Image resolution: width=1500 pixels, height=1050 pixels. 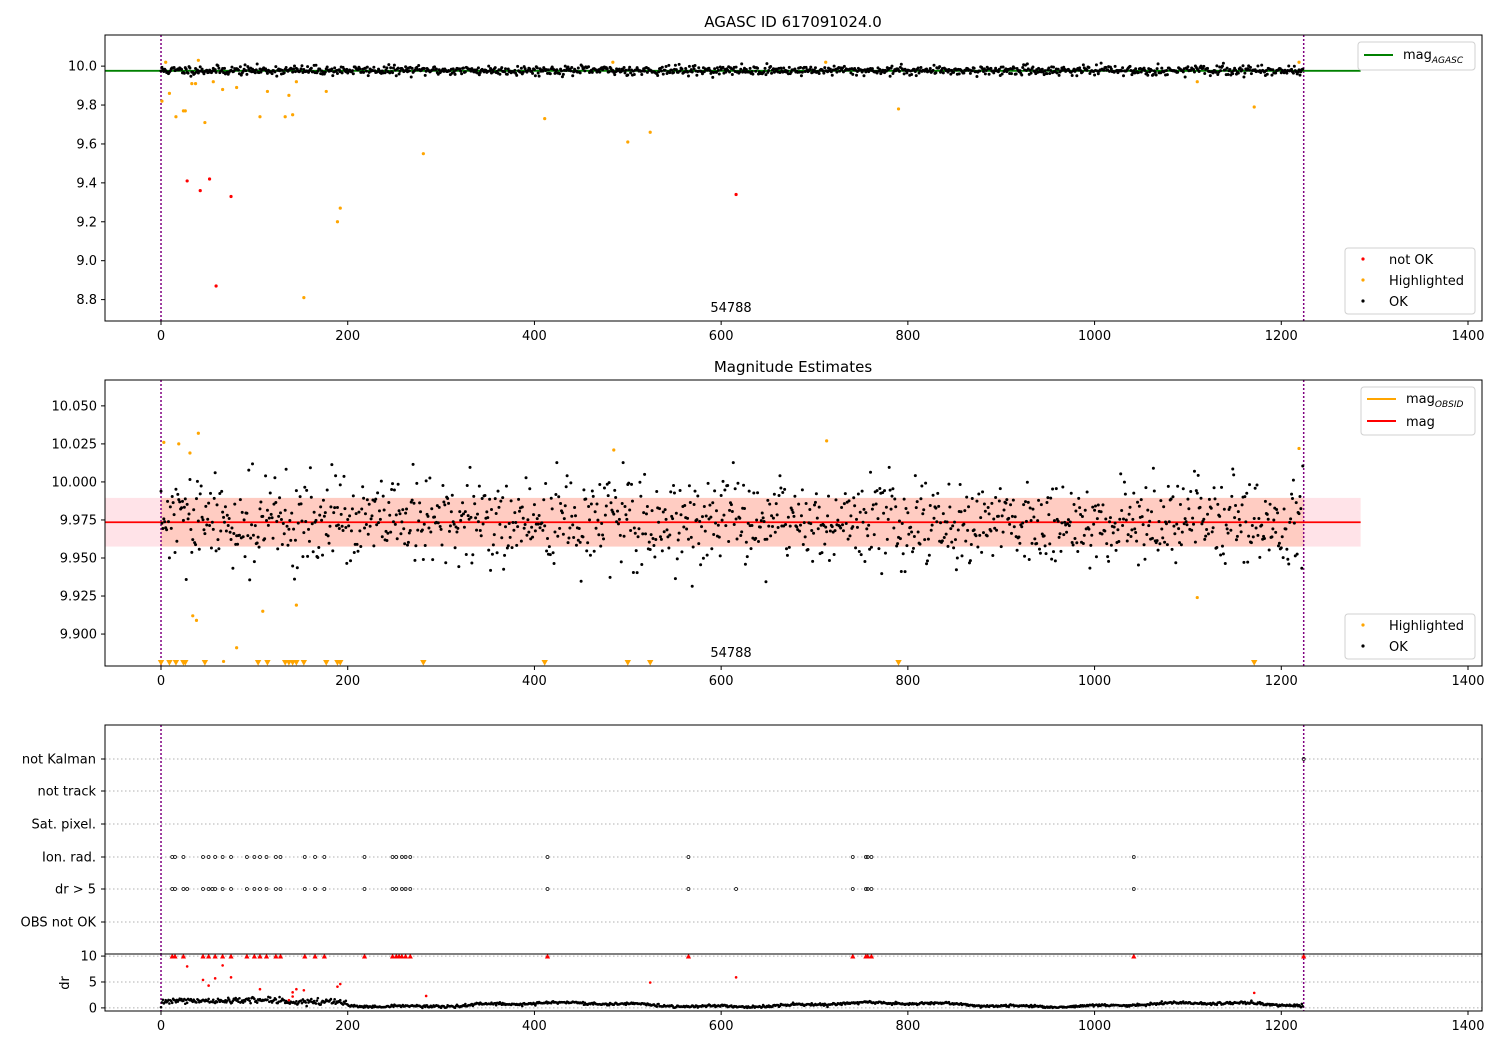 I want to click on legend-ok: OK, so click(x=1398, y=302).